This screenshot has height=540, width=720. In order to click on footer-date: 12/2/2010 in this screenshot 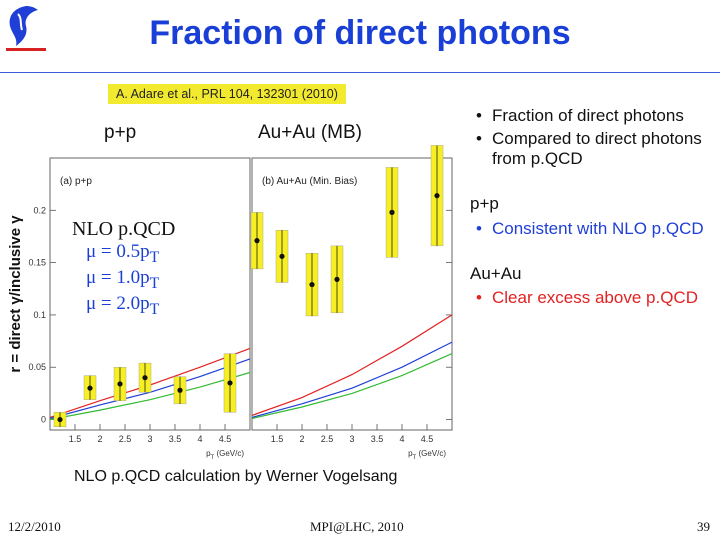, I will do `click(34, 526)`.